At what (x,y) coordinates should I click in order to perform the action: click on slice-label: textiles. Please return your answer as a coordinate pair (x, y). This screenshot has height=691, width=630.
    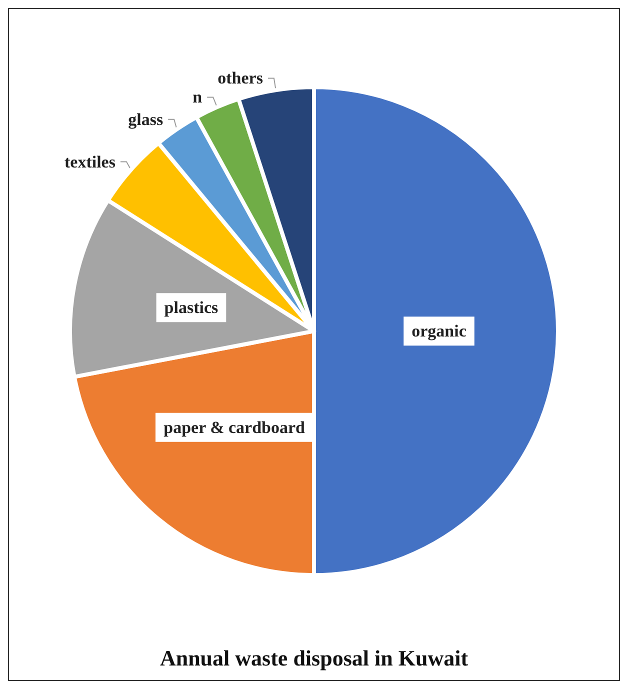
    Looking at the image, I should click on (90, 162).